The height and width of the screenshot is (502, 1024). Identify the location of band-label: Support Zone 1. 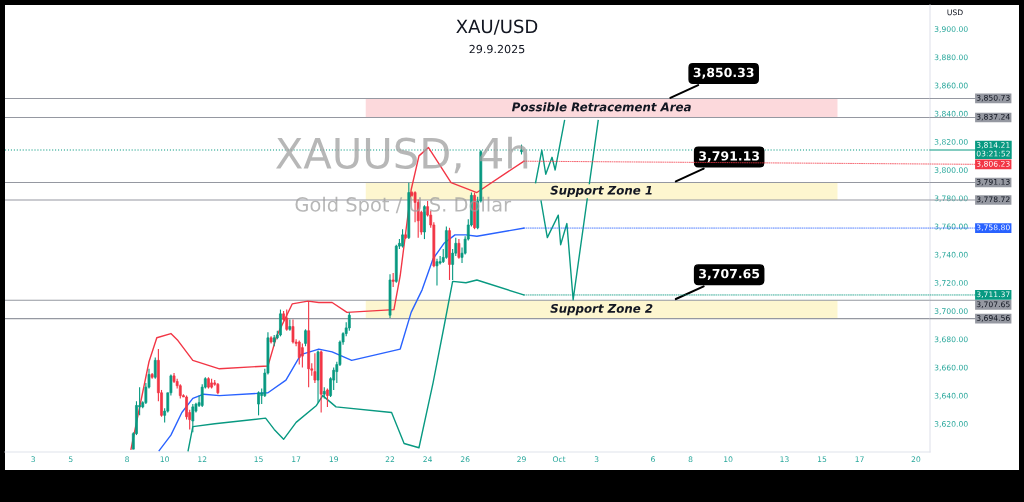
(601, 191).